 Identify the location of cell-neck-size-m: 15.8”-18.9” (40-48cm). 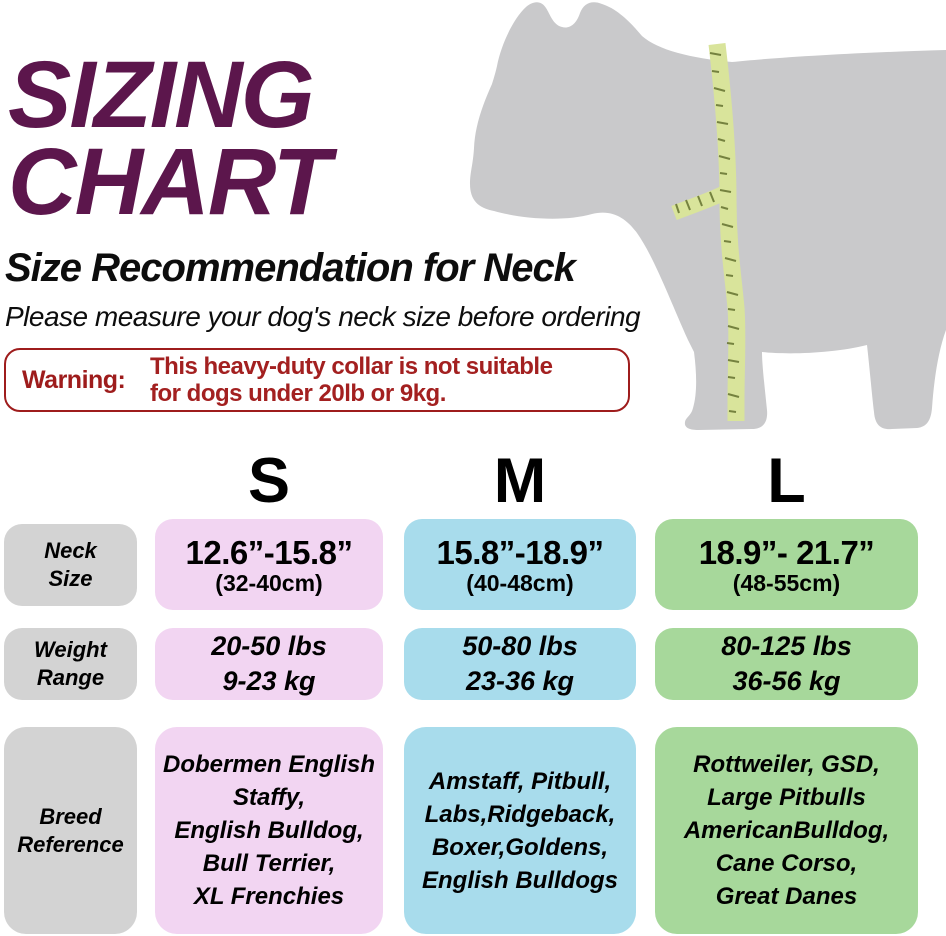
(520, 564).